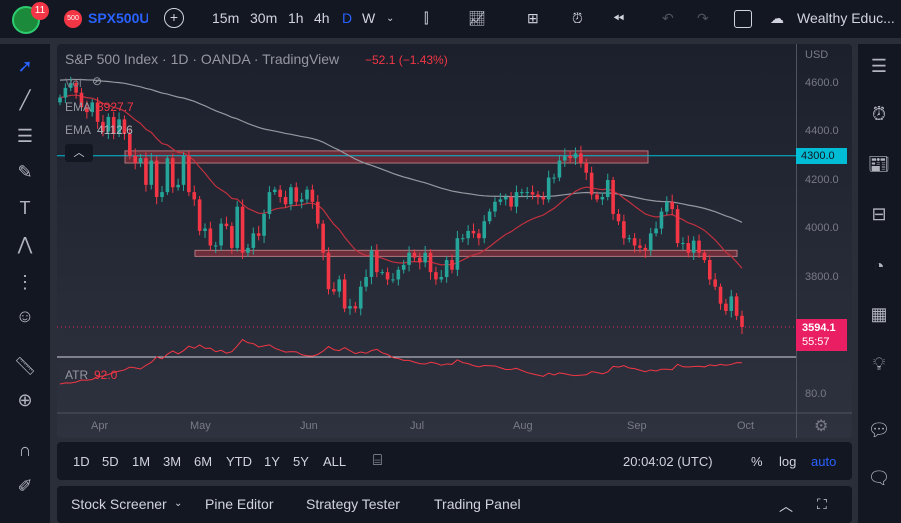  I want to click on goto-date-icon: ⌸, so click(378, 460).